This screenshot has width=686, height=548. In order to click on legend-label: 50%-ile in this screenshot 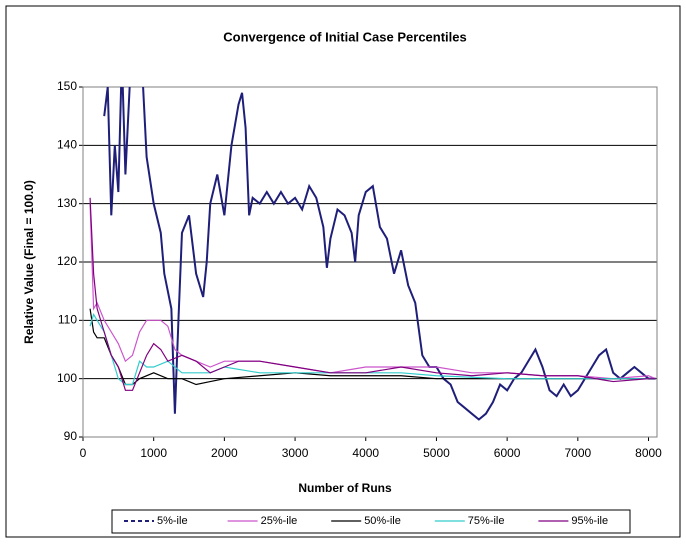, I will do `click(382, 521)`.